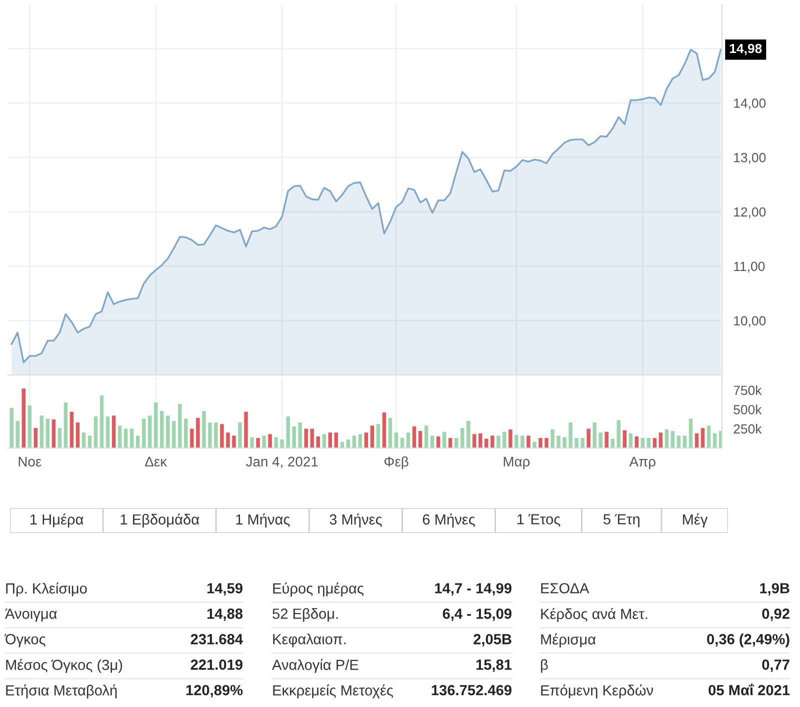  Describe the element at coordinates (565, 588) in the screenshot. I see `text: ΕΣΟΔΑ` at that location.